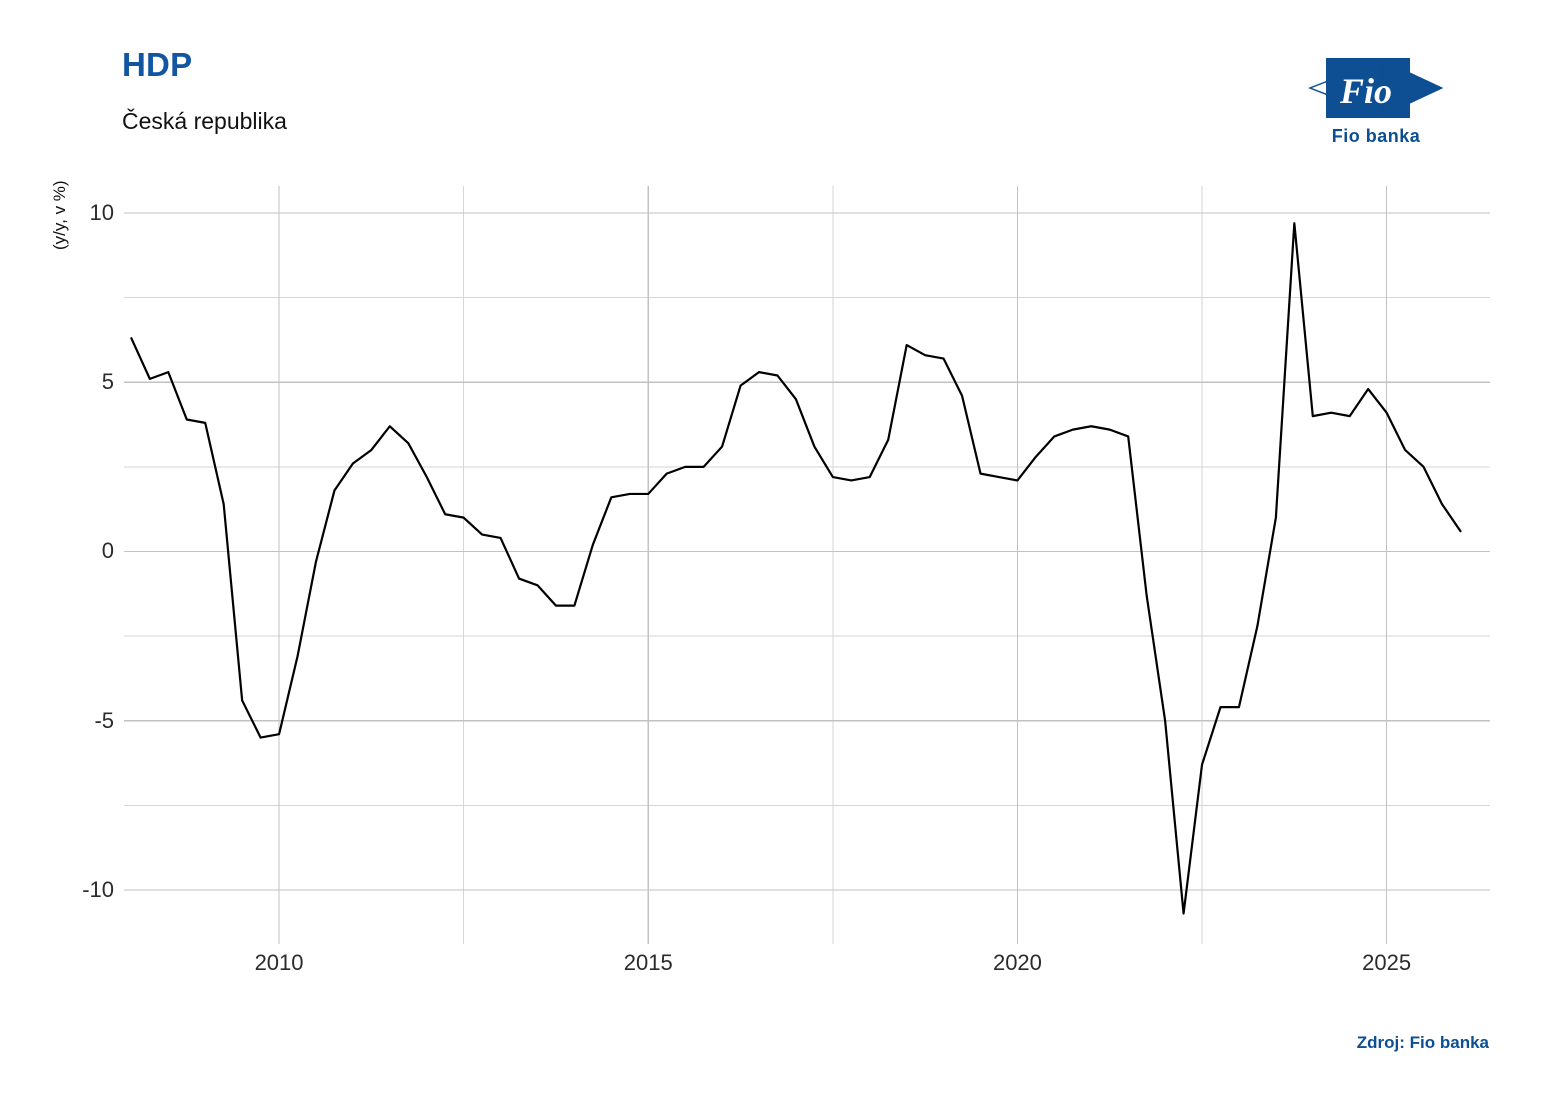 The height and width of the screenshot is (1101, 1551). Describe the element at coordinates (775, 967) in the screenshot. I see `x-axis-tick-labels: 2010 2015 2020 2025` at that location.